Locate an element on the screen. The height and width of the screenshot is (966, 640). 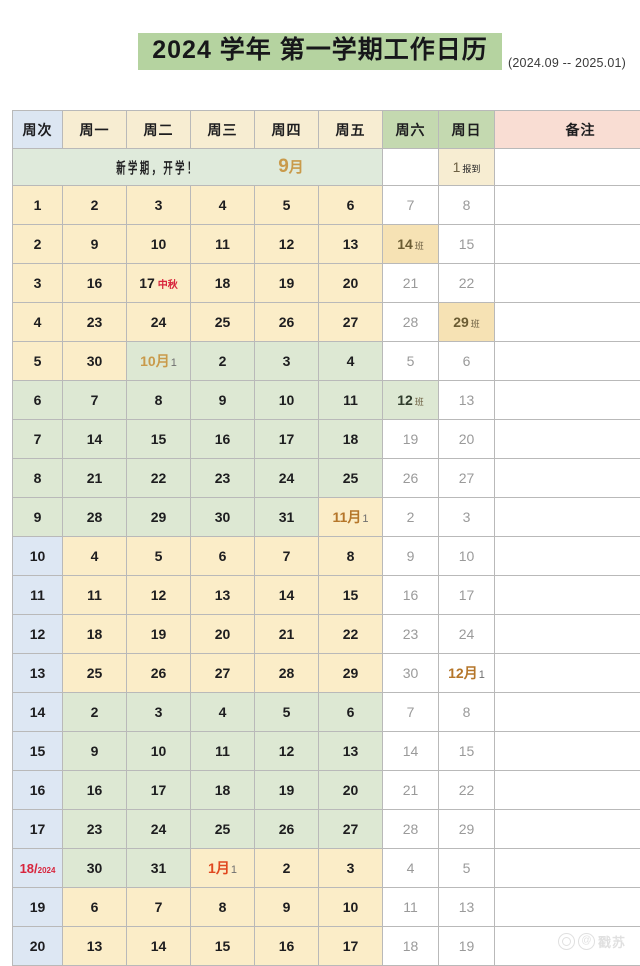
week-number-cell: 19 is located at coordinates (38, 907).